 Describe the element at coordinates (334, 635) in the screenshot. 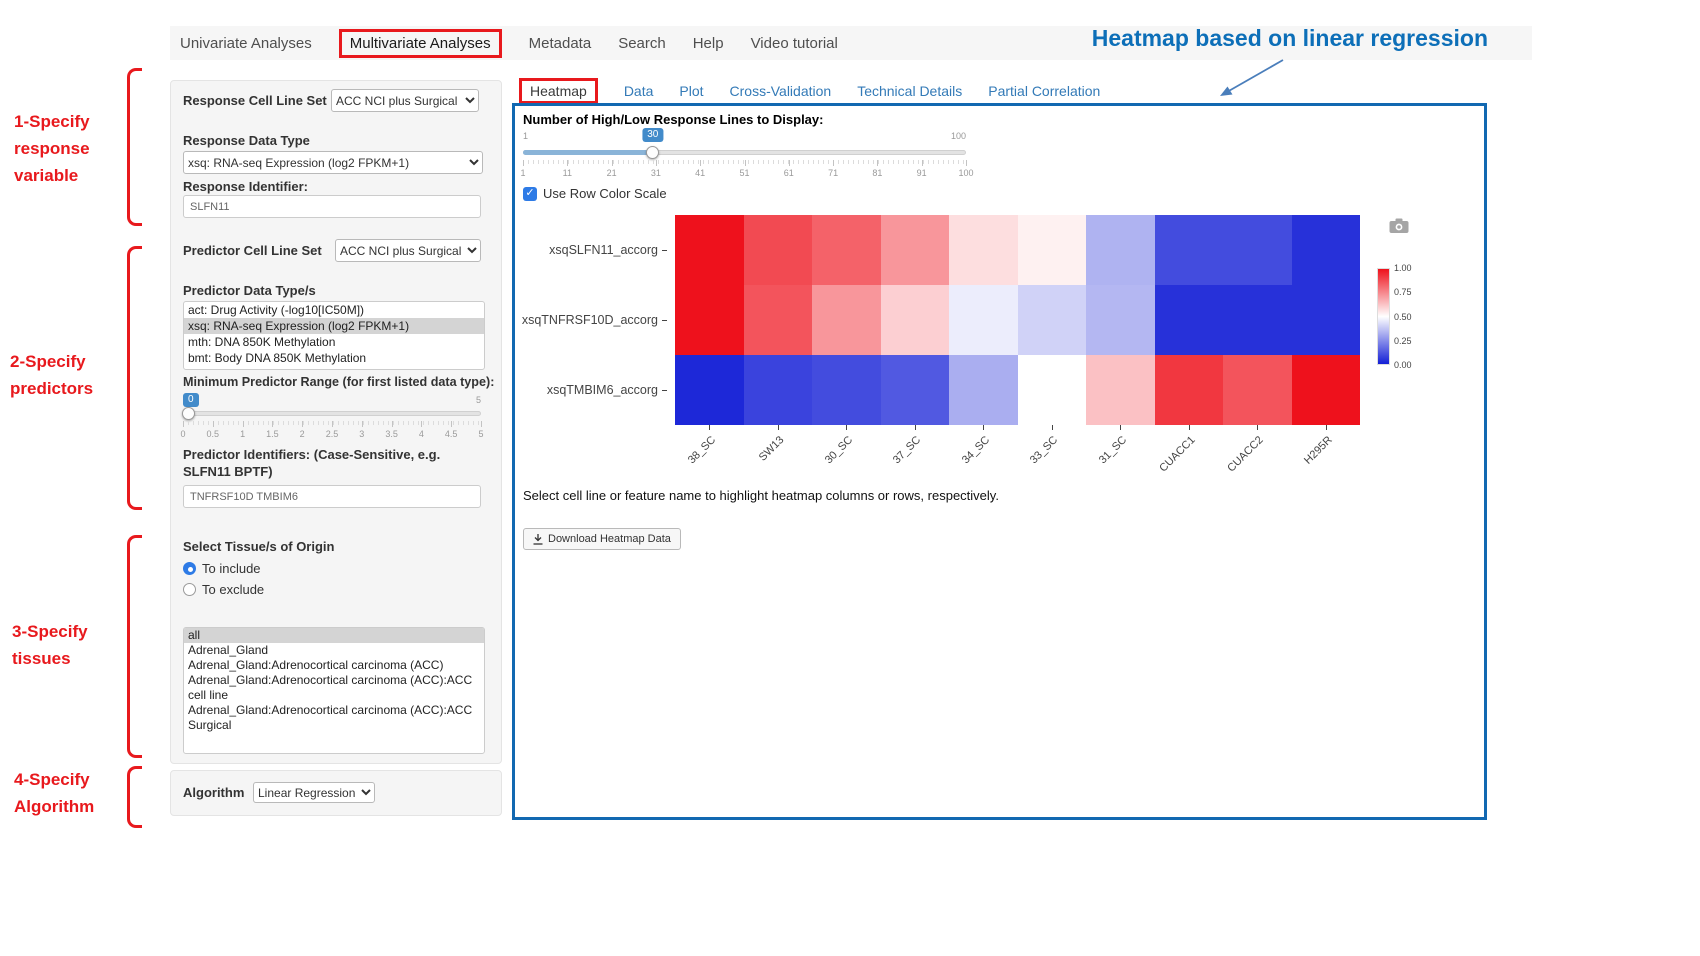

I see `tissue-option-selected: all` at that location.